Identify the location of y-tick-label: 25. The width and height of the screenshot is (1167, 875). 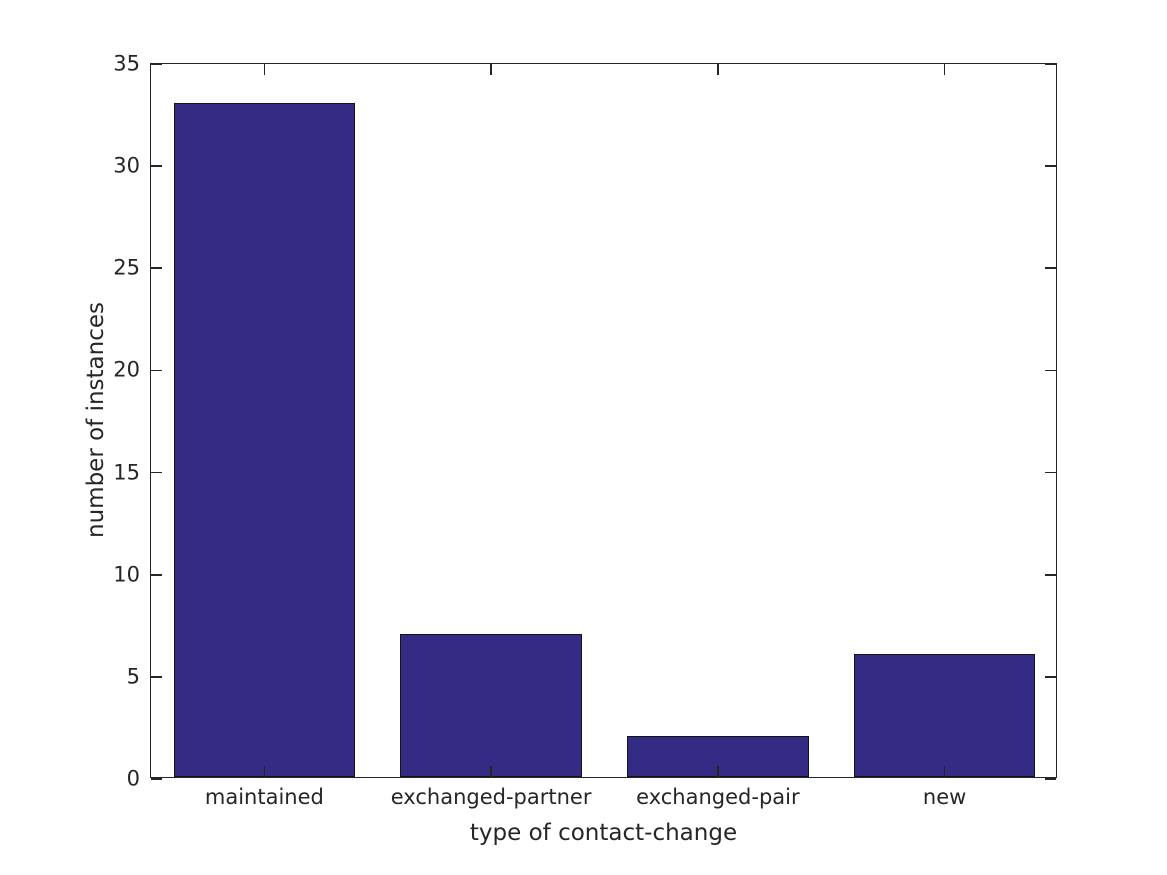
(126, 267).